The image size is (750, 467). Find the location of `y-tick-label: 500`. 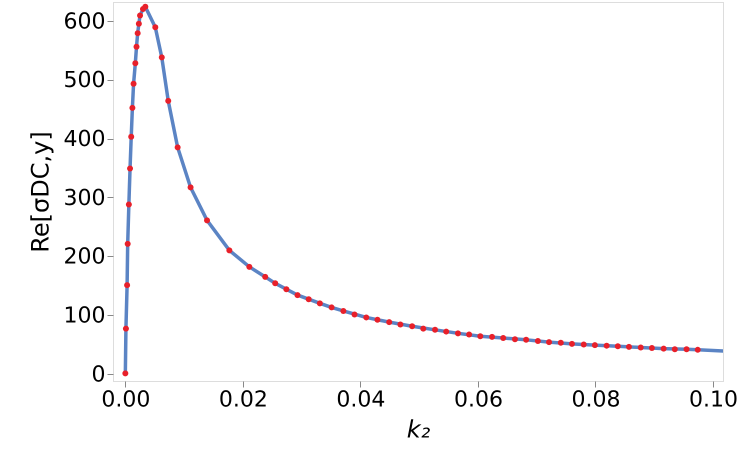

y-tick-label: 500 is located at coordinates (85, 81).